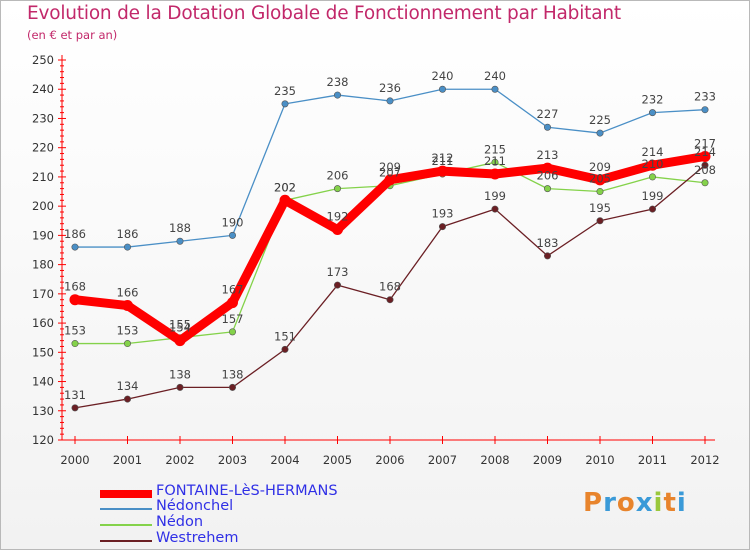 This screenshot has width=750, height=550. What do you see at coordinates (75, 395) in the screenshot?
I see `data-label: 131` at bounding box center [75, 395].